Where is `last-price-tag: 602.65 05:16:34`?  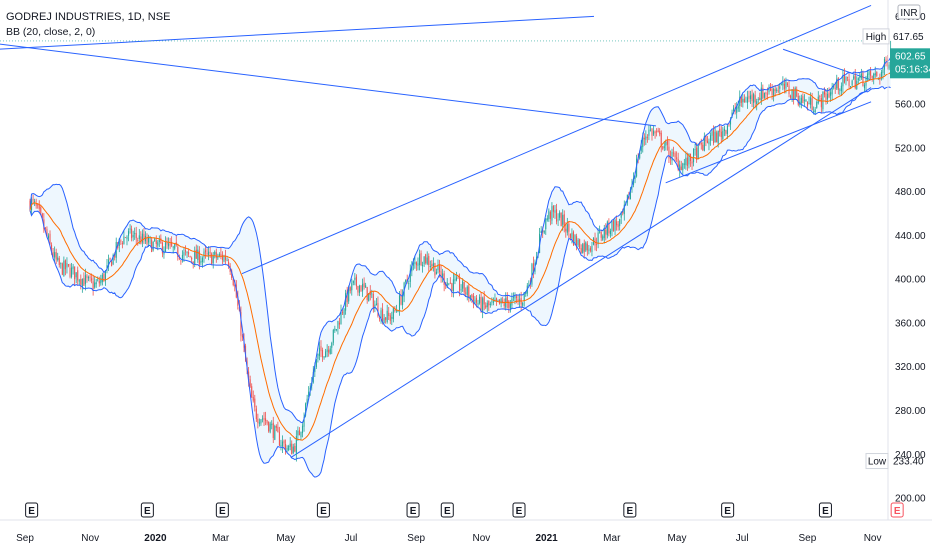 last-price-tag: 602.65 05:16:34 is located at coordinates (911, 63).